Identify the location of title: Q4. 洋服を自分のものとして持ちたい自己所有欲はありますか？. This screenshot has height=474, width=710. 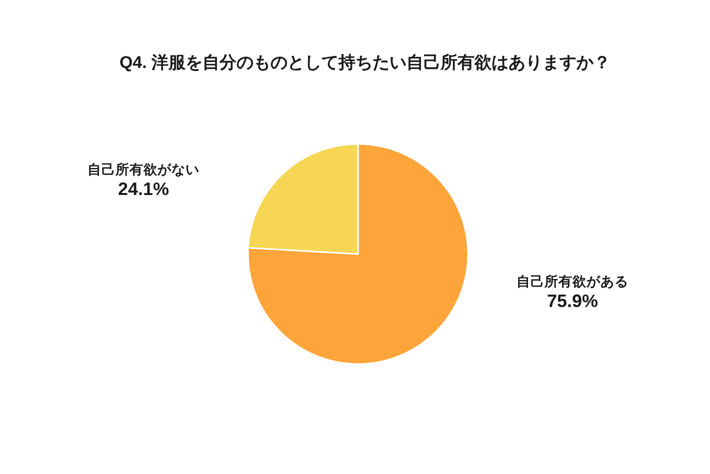
(365, 62).